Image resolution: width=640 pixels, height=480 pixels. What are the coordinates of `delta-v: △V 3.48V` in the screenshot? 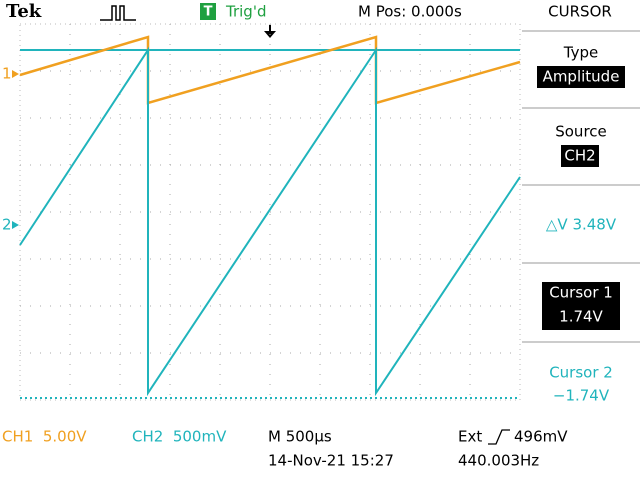 It's located at (581, 225).